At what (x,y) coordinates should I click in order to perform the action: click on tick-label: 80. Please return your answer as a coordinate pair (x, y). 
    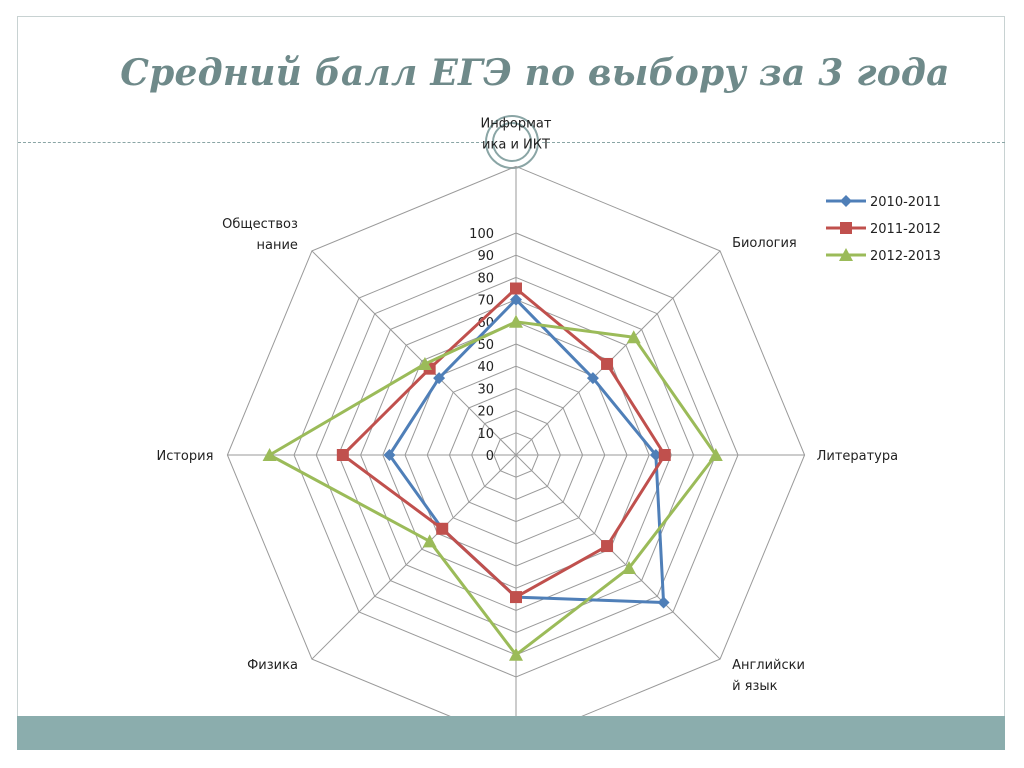
    Looking at the image, I should click on (485, 278).